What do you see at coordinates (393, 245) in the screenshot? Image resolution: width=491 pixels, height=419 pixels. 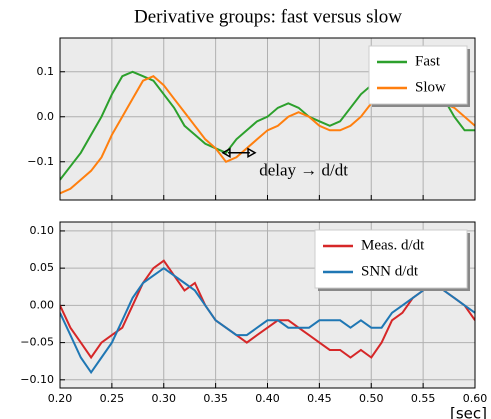 I see `legend-label: Meas. d/dt` at bounding box center [393, 245].